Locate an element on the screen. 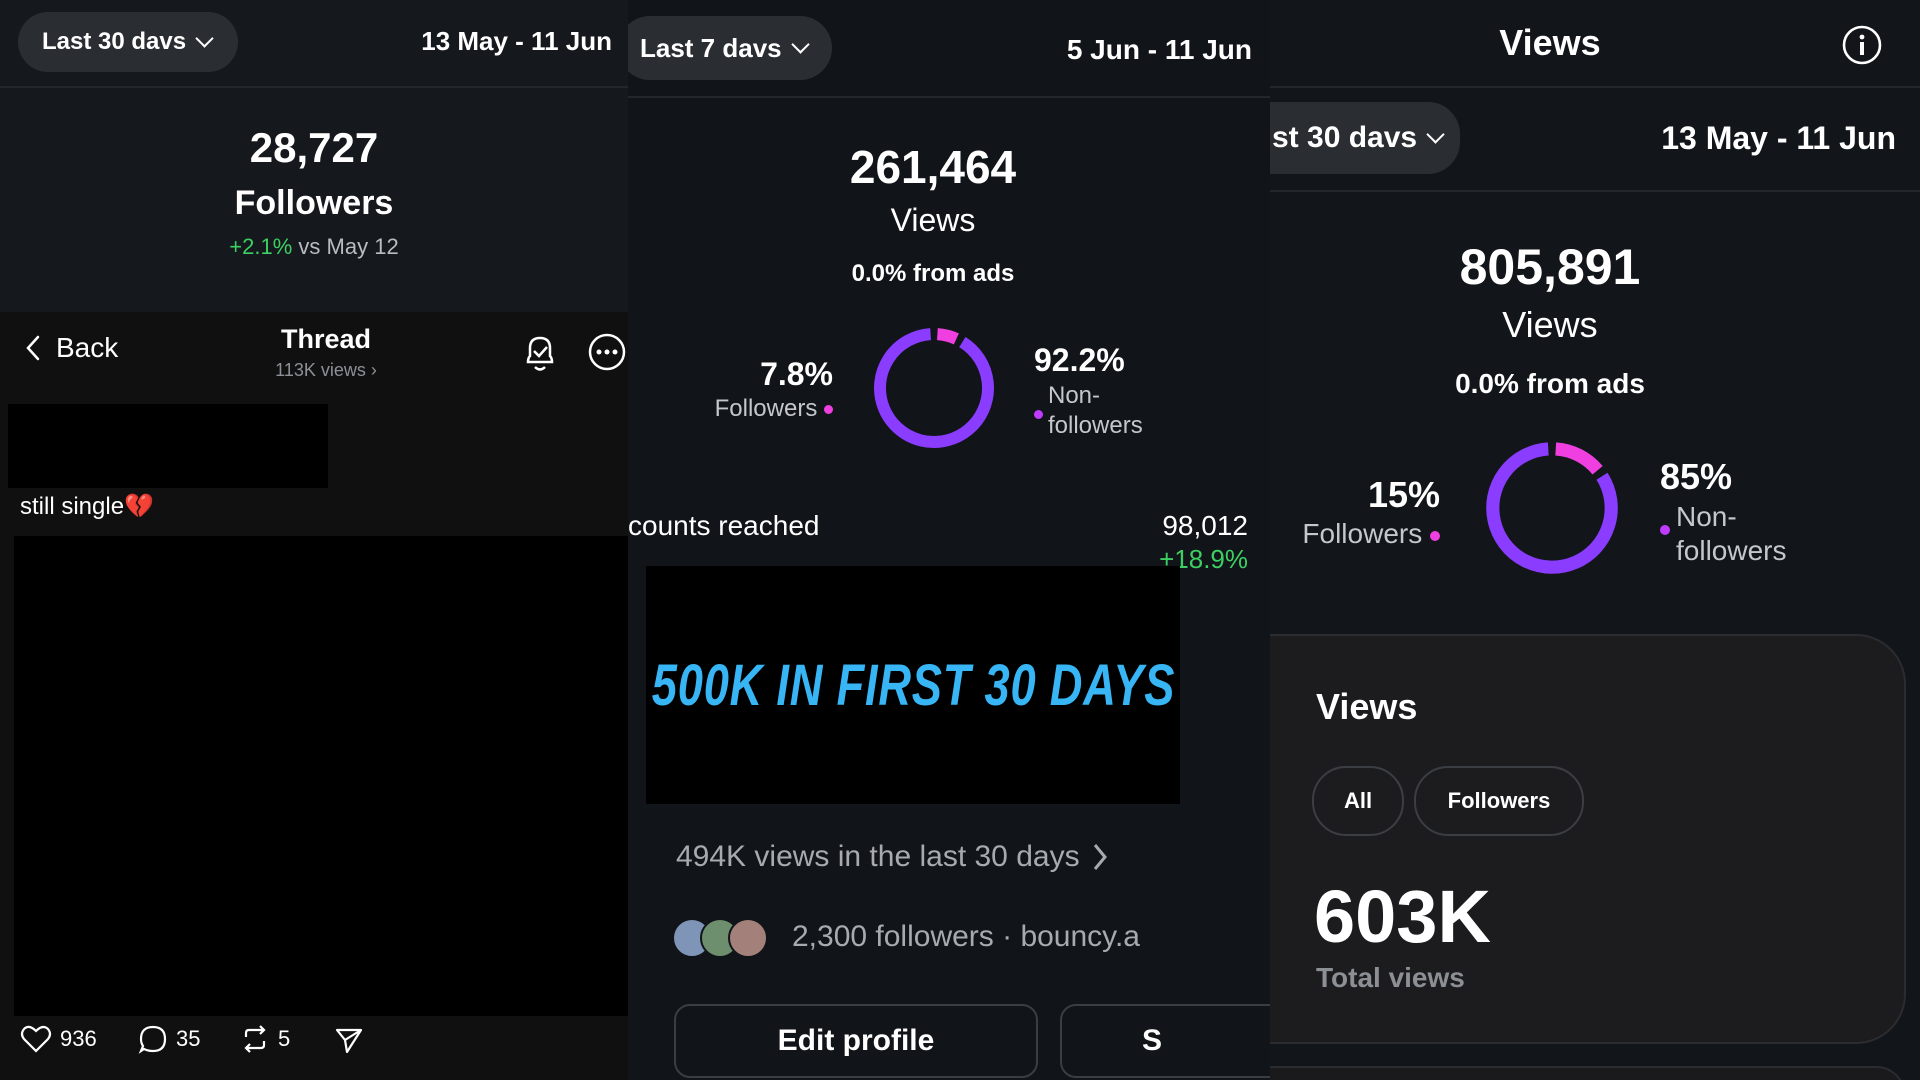  profile-views-text: 494K views in the last 30 days is located at coordinates (878, 856).